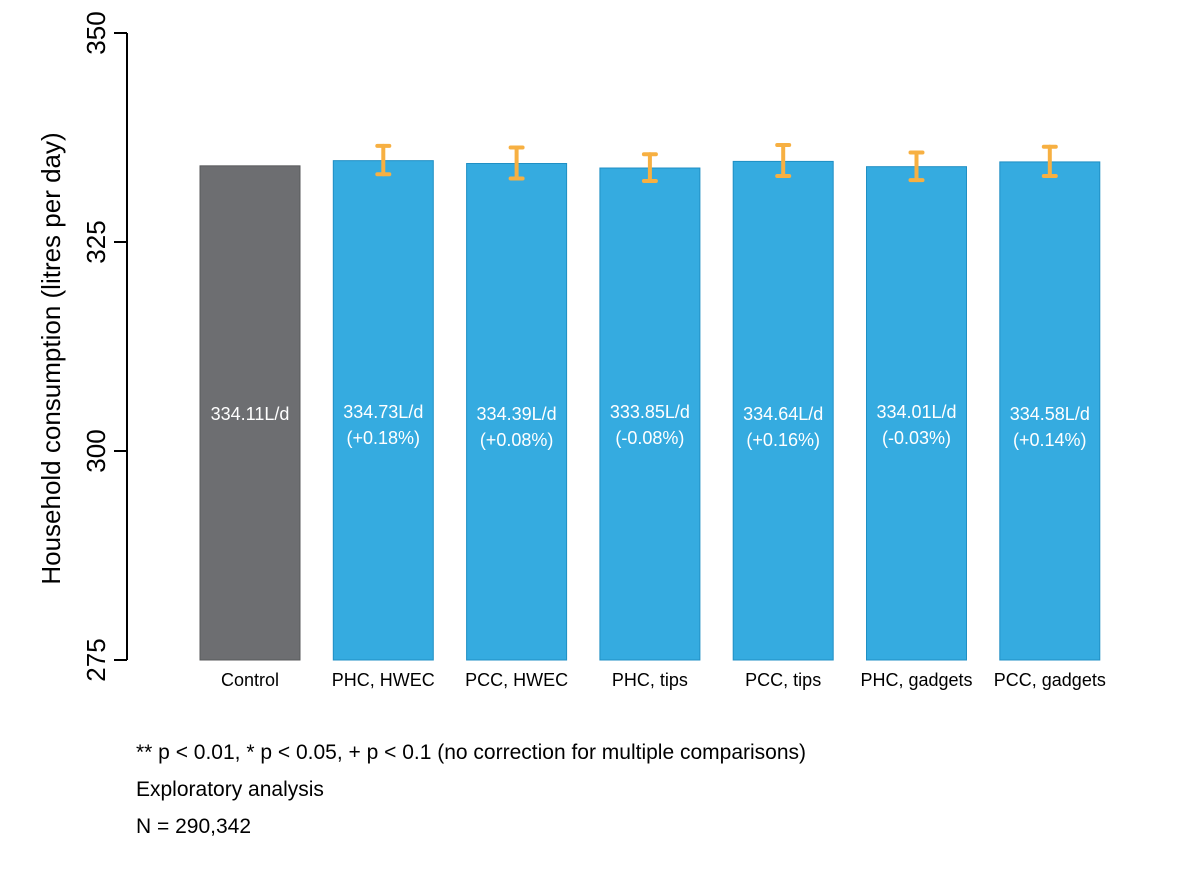  What do you see at coordinates (96, 32) in the screenshot?
I see `y-tick-label-350: 350` at bounding box center [96, 32].